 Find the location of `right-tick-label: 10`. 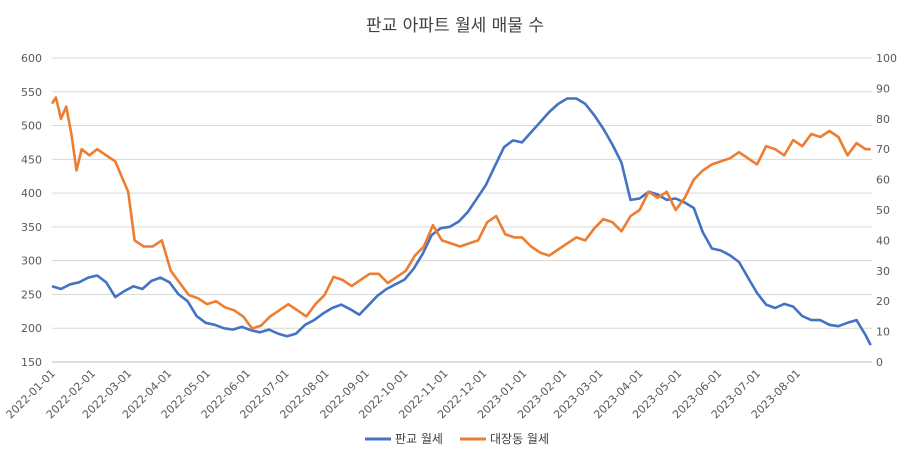

right-tick-label: 10 is located at coordinates (883, 332).